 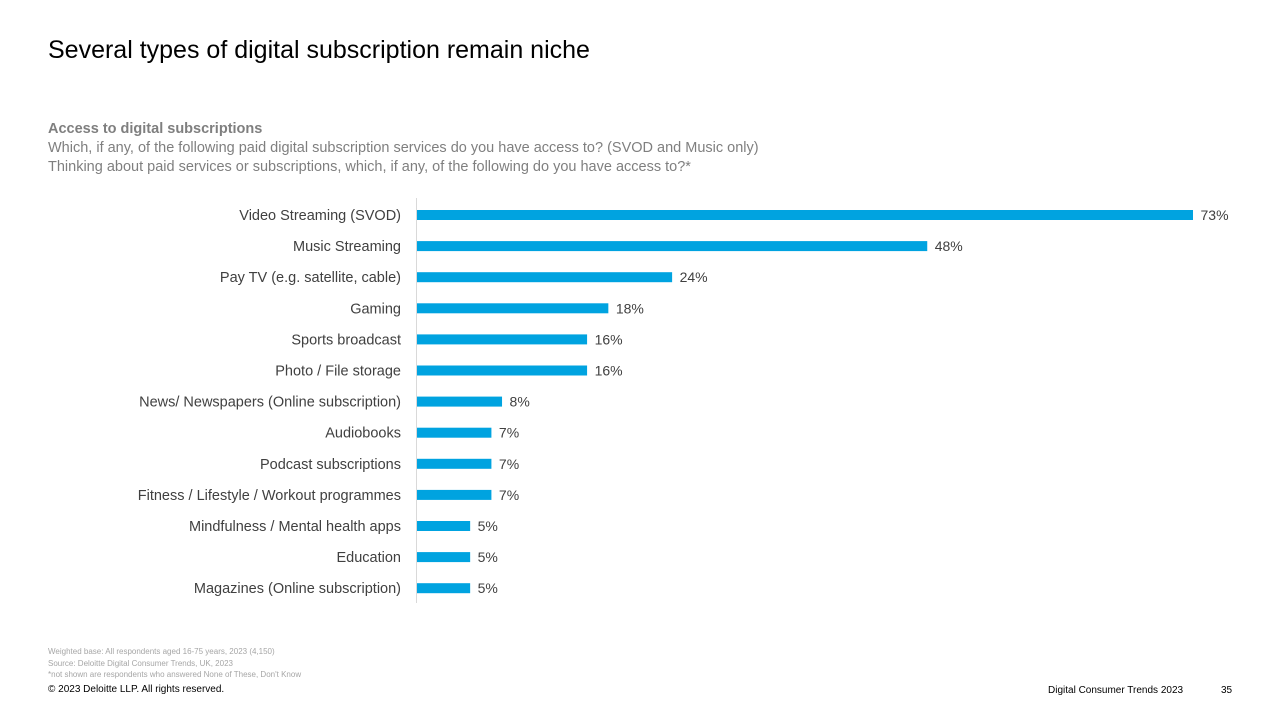 I want to click on category-label: Video Streaming (SVOD), so click(x=320, y=216).